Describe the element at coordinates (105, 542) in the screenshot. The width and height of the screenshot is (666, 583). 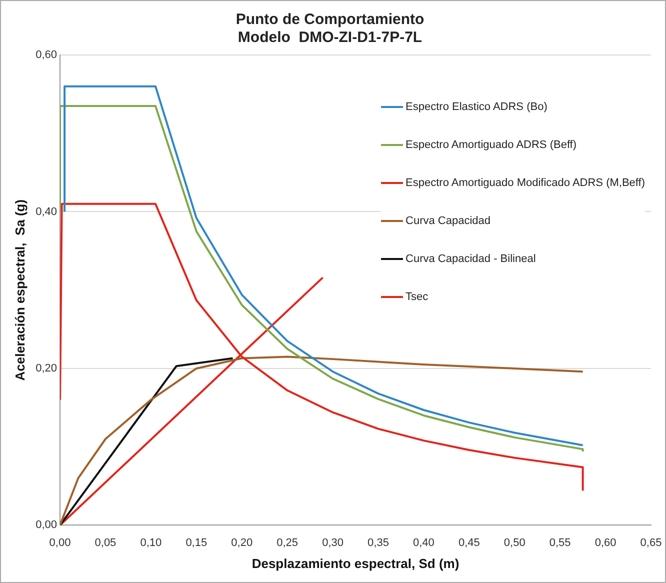
I see `x-tick-label: 0,05` at that location.